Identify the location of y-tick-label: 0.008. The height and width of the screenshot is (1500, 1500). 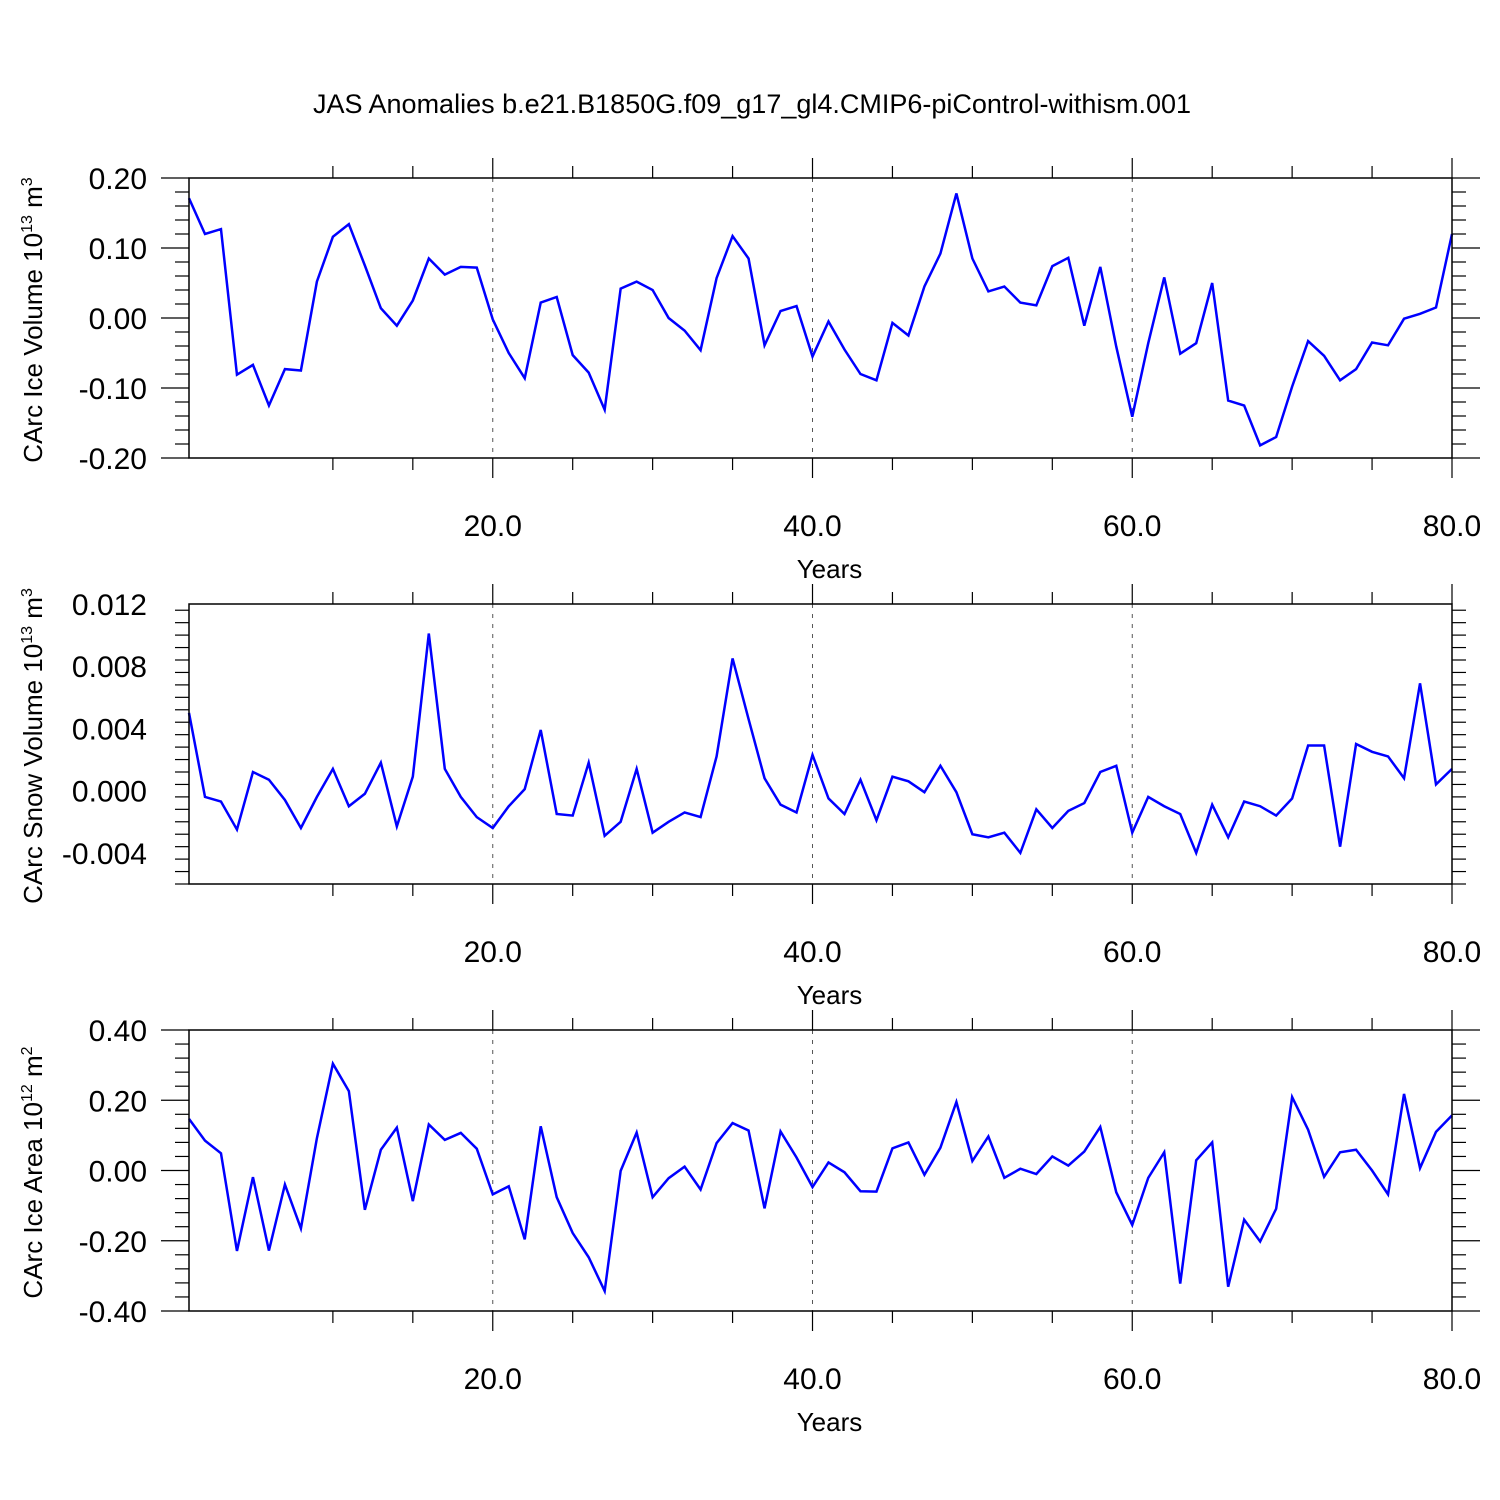
(109, 667).